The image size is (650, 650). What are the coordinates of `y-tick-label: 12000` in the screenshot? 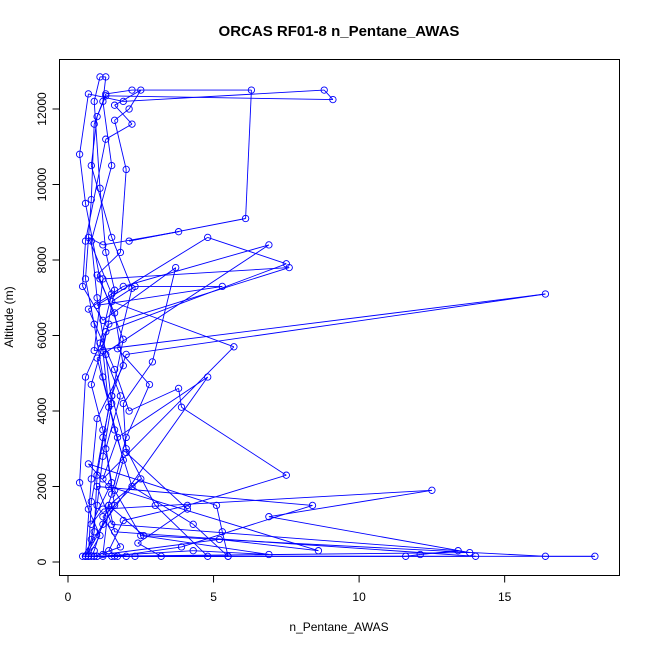 It's located at (42, 109).